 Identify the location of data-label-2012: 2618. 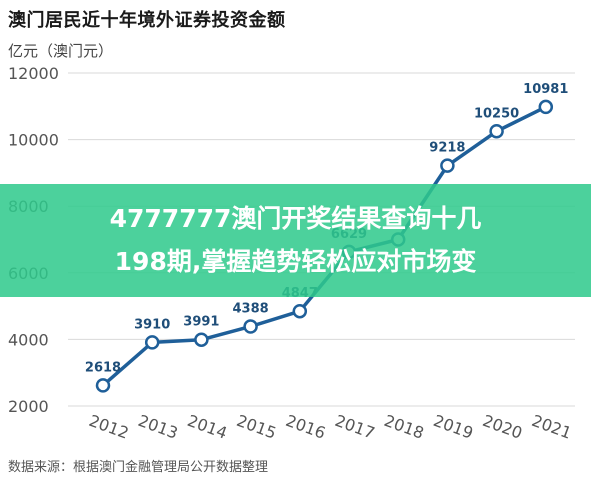
(103, 367).